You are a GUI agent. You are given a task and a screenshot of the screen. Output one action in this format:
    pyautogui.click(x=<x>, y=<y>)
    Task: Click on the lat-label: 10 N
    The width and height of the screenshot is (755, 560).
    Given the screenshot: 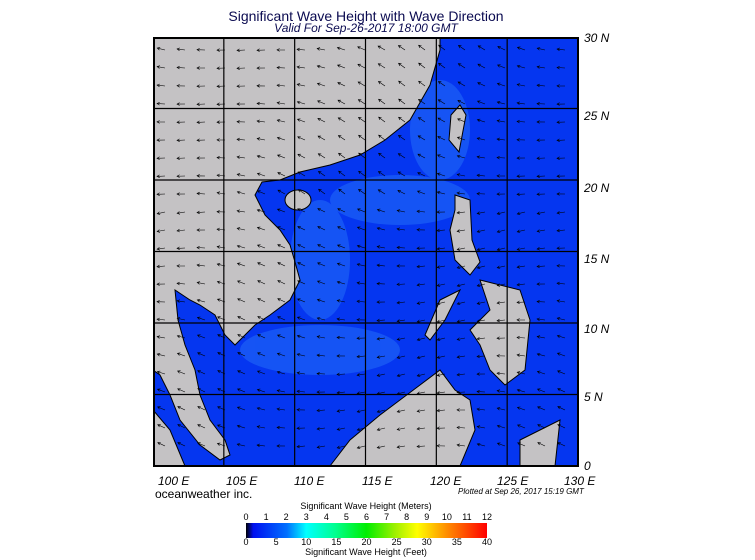 What is the action you would take?
    pyautogui.click(x=597, y=329)
    